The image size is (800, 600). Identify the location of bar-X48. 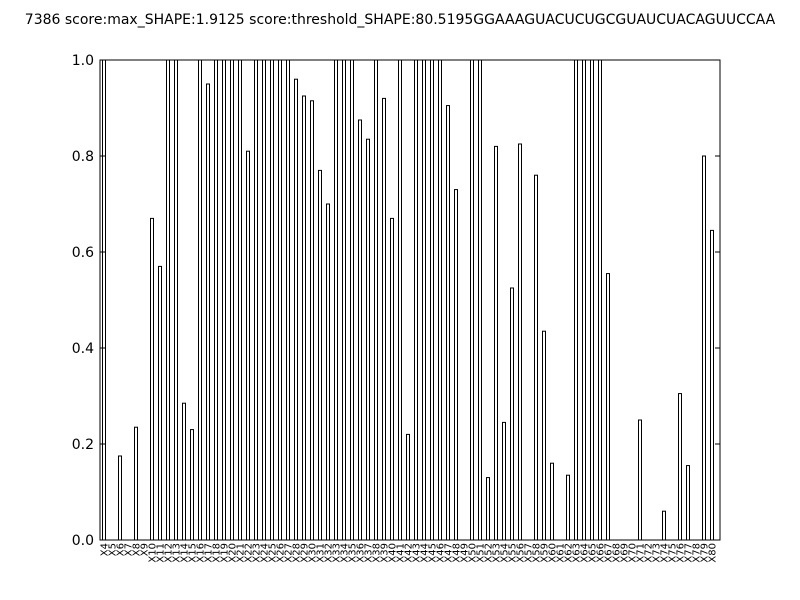
(456, 365).